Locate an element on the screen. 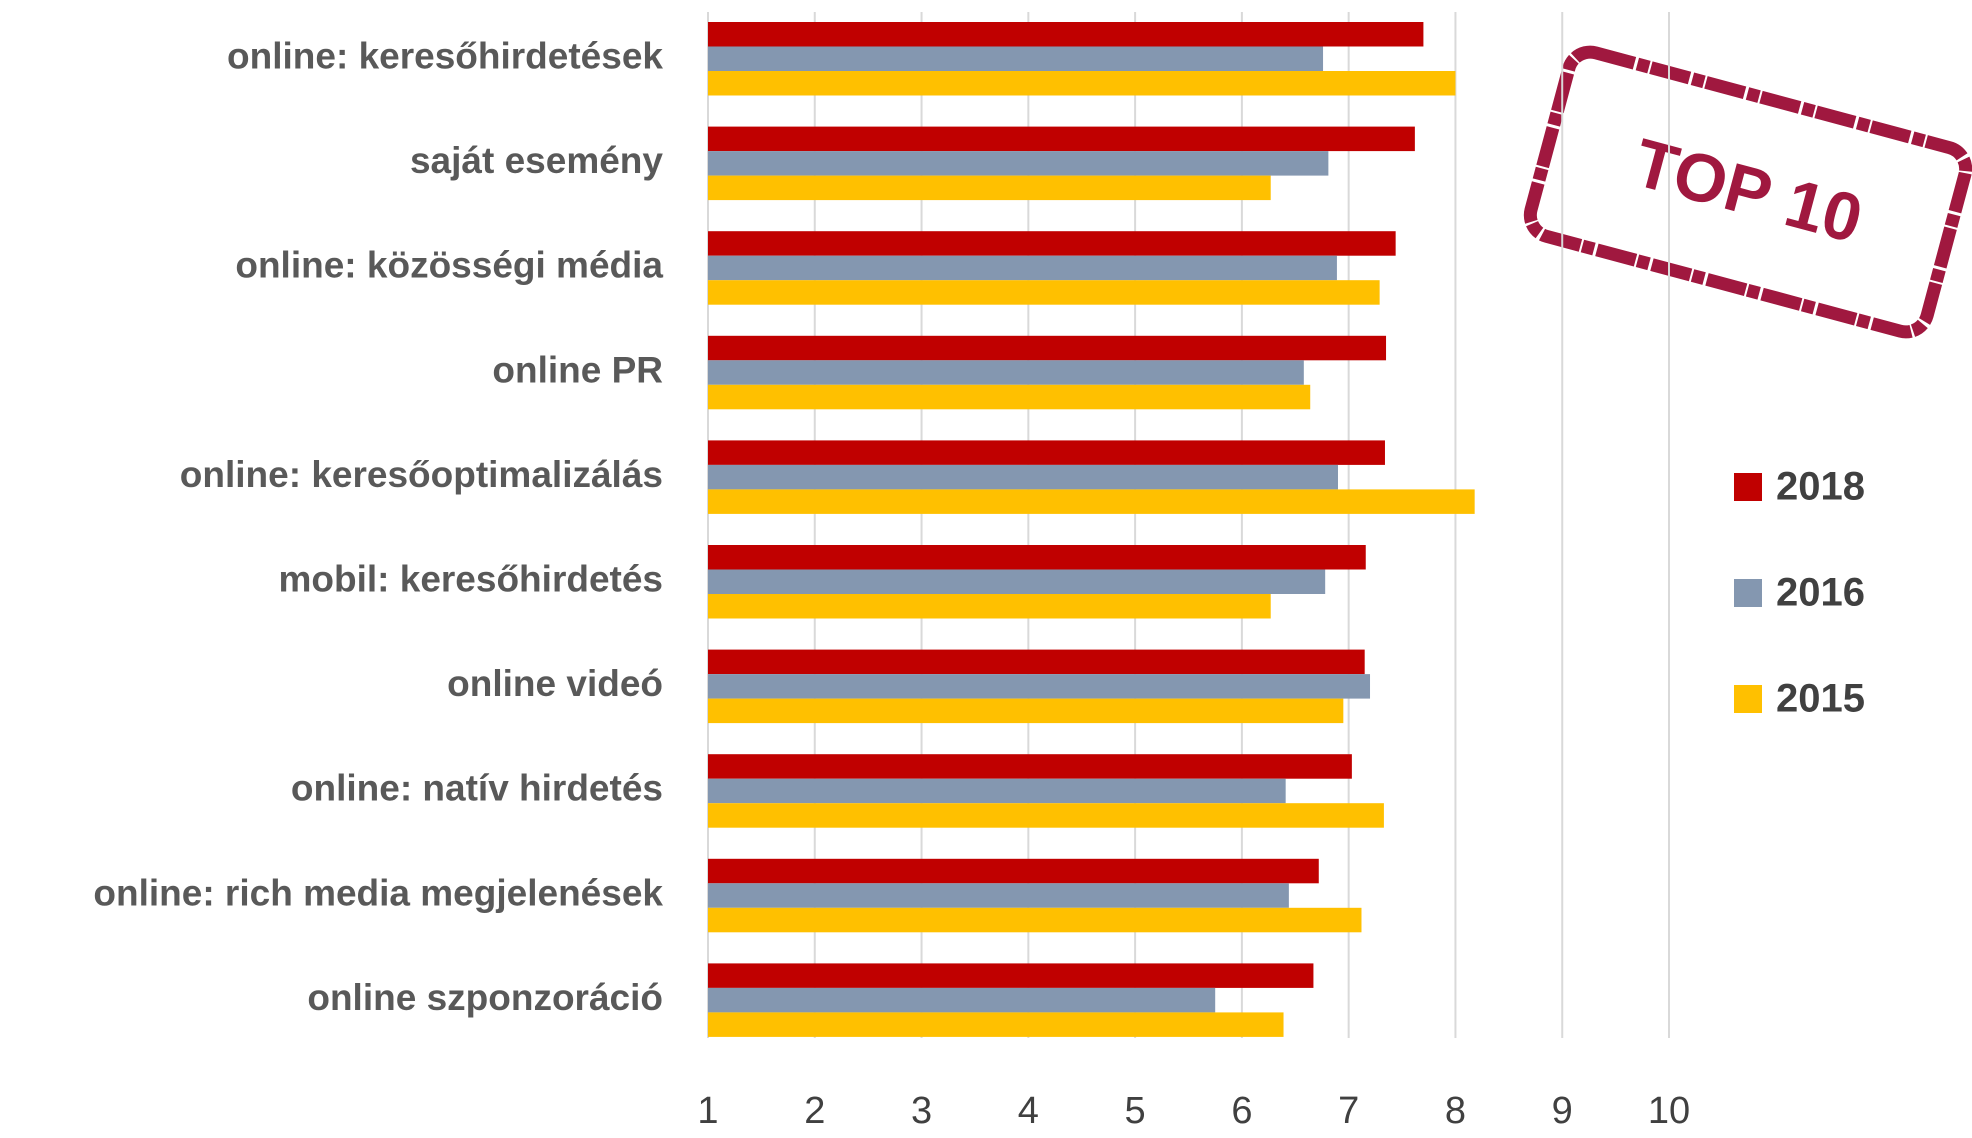 The image size is (1972, 1138). x-tick-label: 1 is located at coordinates (707, 1111).